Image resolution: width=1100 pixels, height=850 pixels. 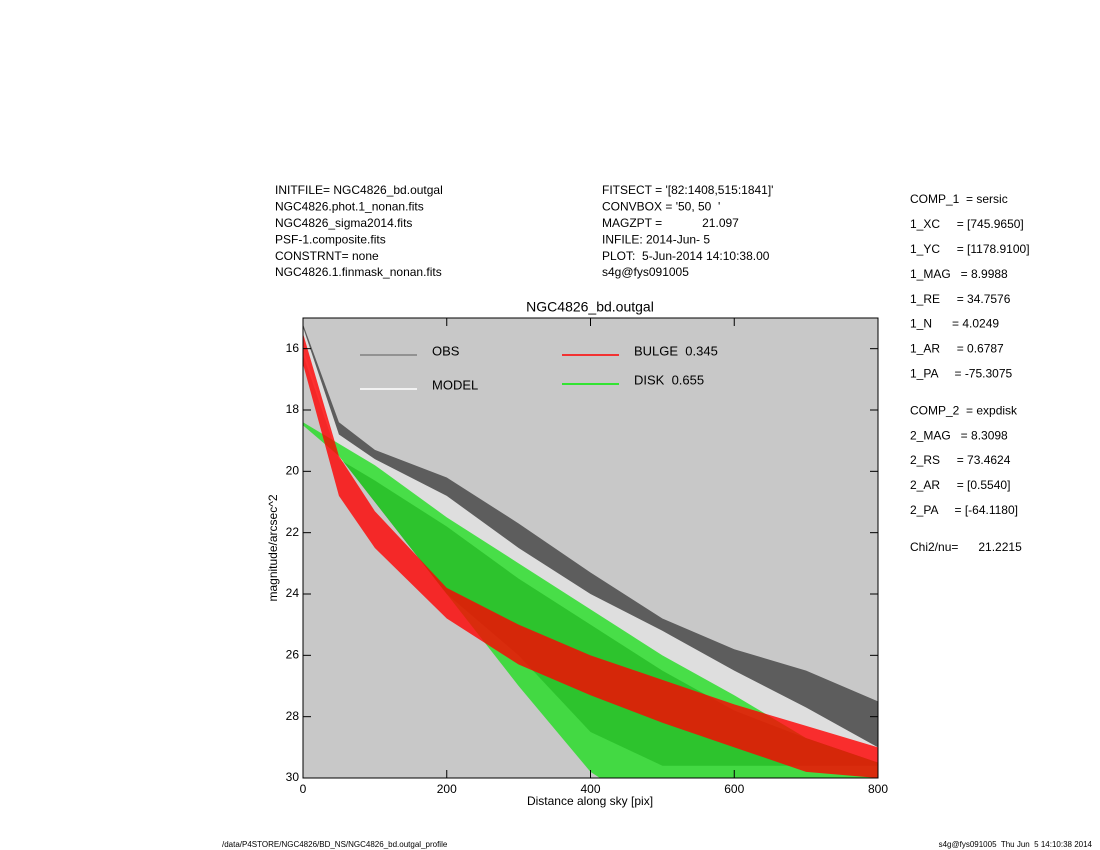 What do you see at coordinates (359, 190) in the screenshot?
I see `header-left-line: INITFILE= NGC4826_bd.outgal` at bounding box center [359, 190].